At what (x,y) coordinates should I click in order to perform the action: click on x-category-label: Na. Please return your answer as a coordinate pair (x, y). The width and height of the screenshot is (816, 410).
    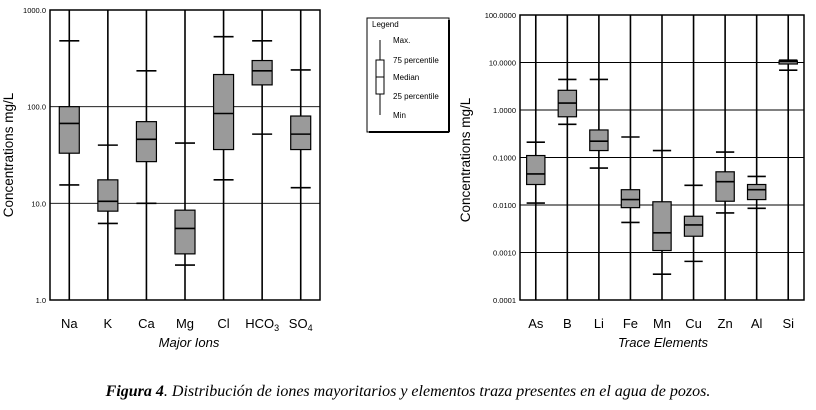
    Looking at the image, I should click on (69, 323).